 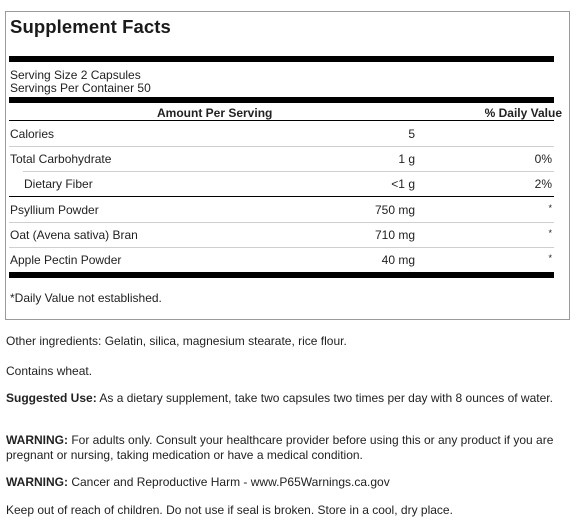 I want to click on panel-title: Supplement Facts, so click(x=90, y=26).